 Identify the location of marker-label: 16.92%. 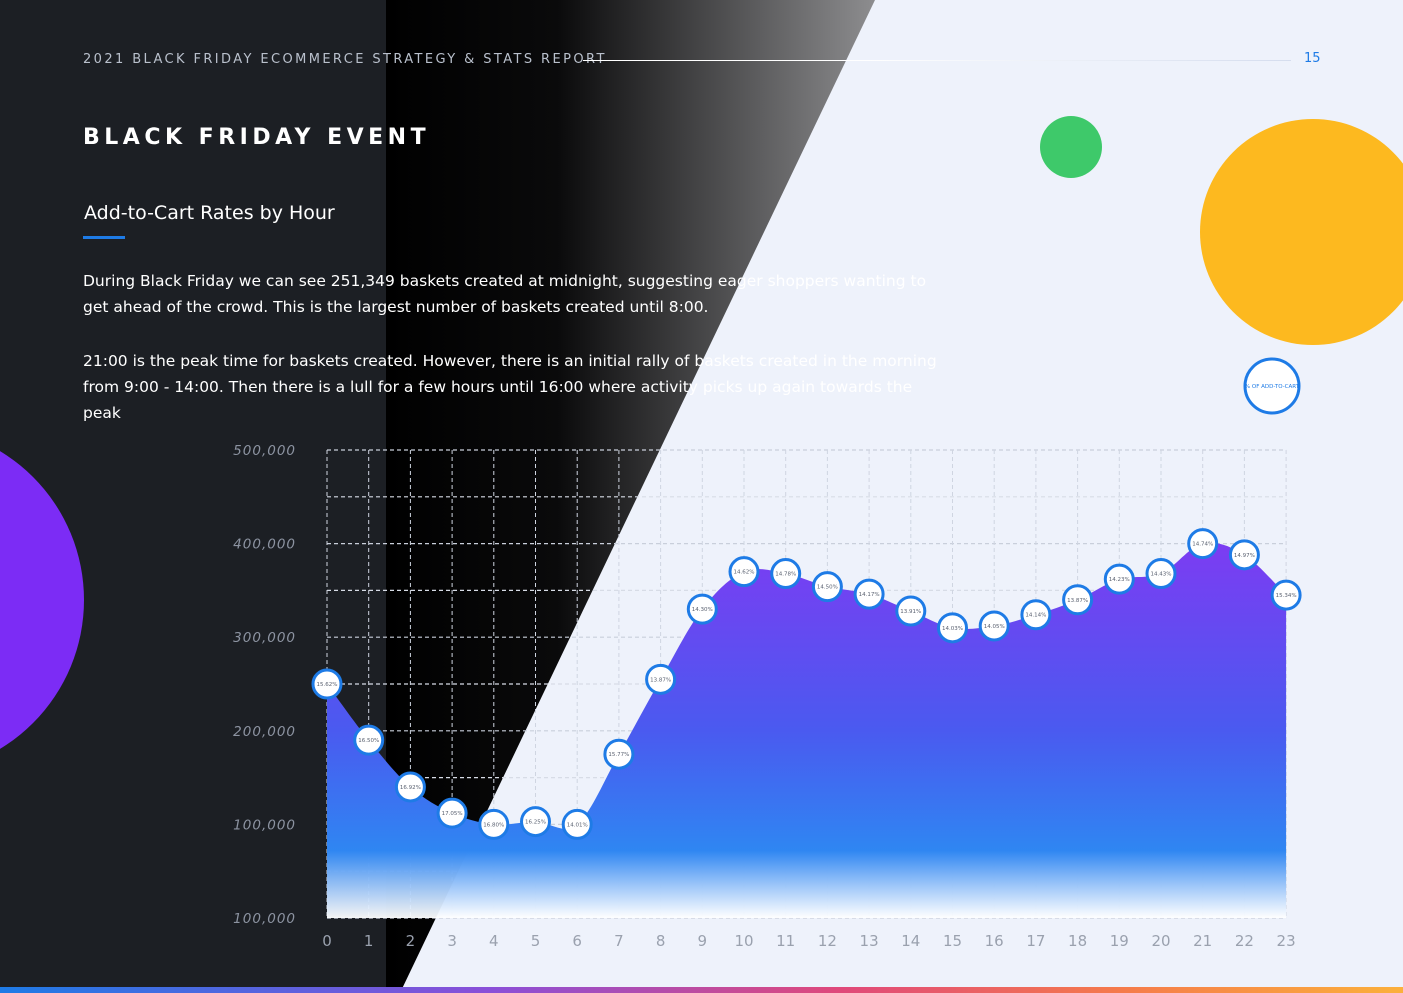
(410, 788).